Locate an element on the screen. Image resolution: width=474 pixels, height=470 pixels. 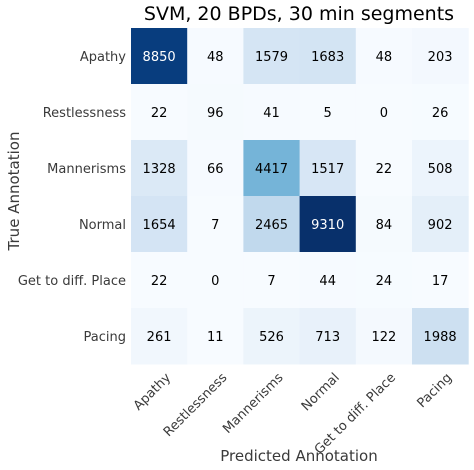
cell-value-label: 84 is located at coordinates (384, 225).